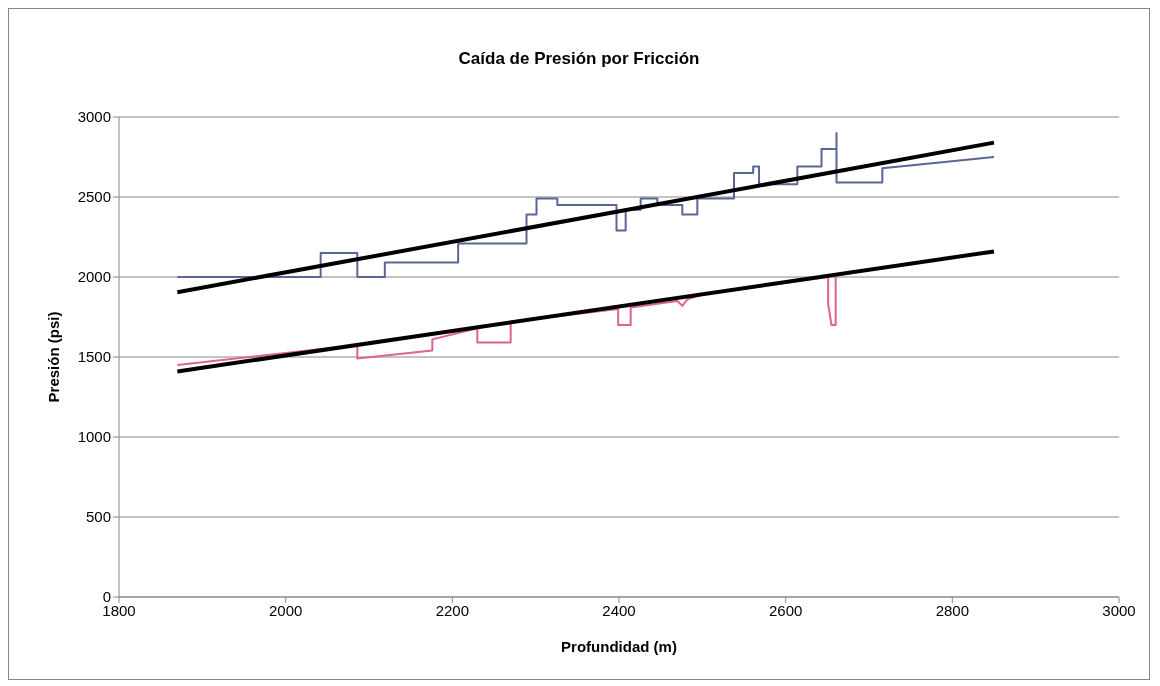 The height and width of the screenshot is (686, 1160). Describe the element at coordinates (94, 277) in the screenshot. I see `y-tick-label: 2000` at that location.